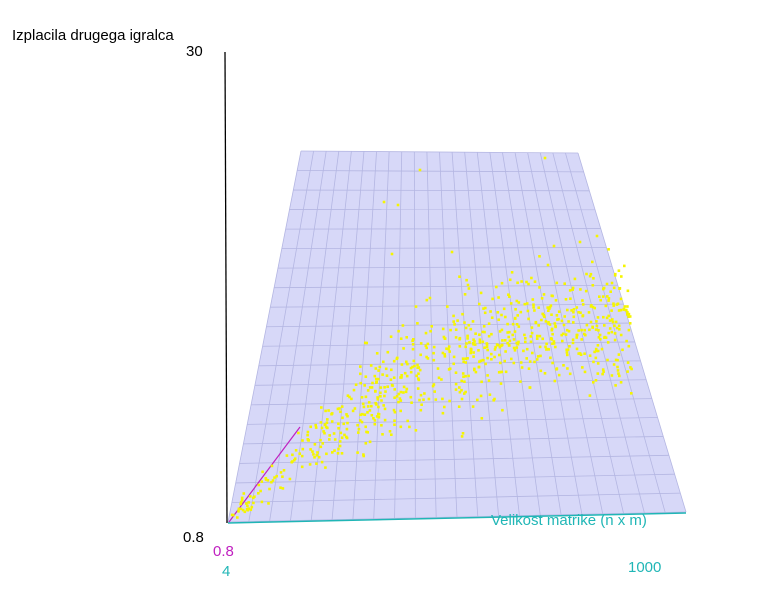  I want to click on x-axis-line, so click(457, 518).